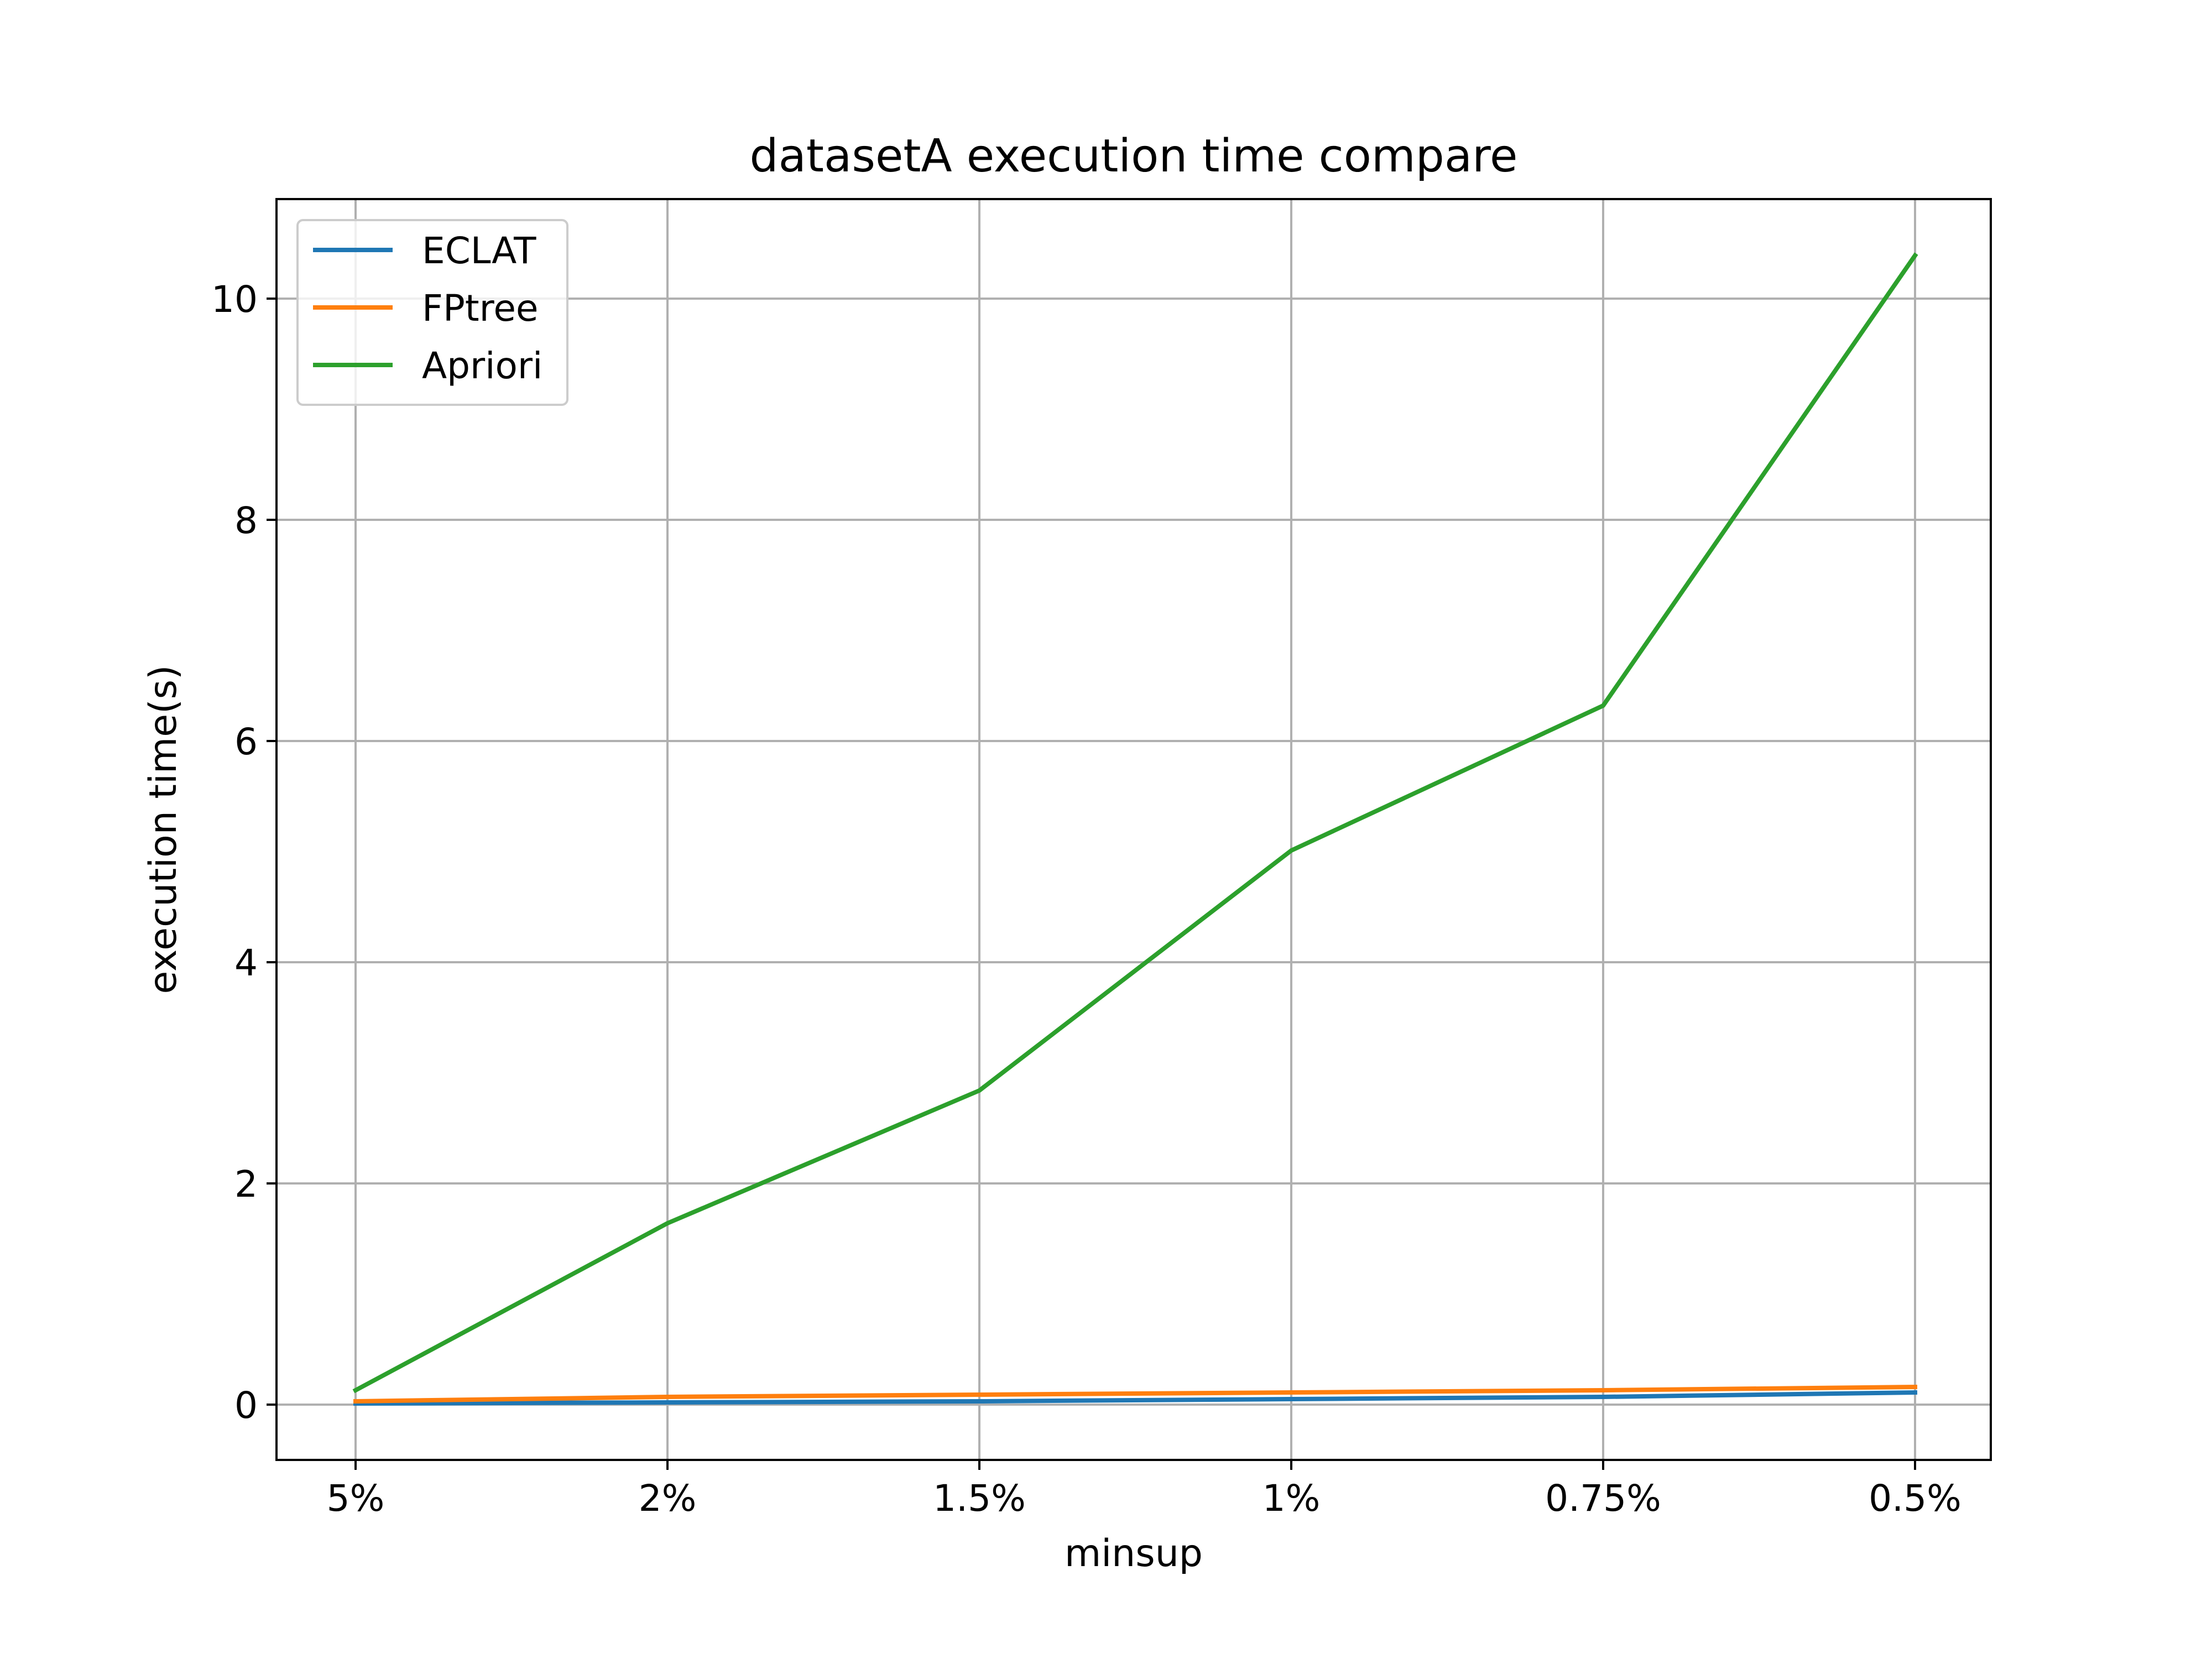  Describe the element at coordinates (163, 830) in the screenshot. I see `y-axis-label: execution time(s)` at that location.